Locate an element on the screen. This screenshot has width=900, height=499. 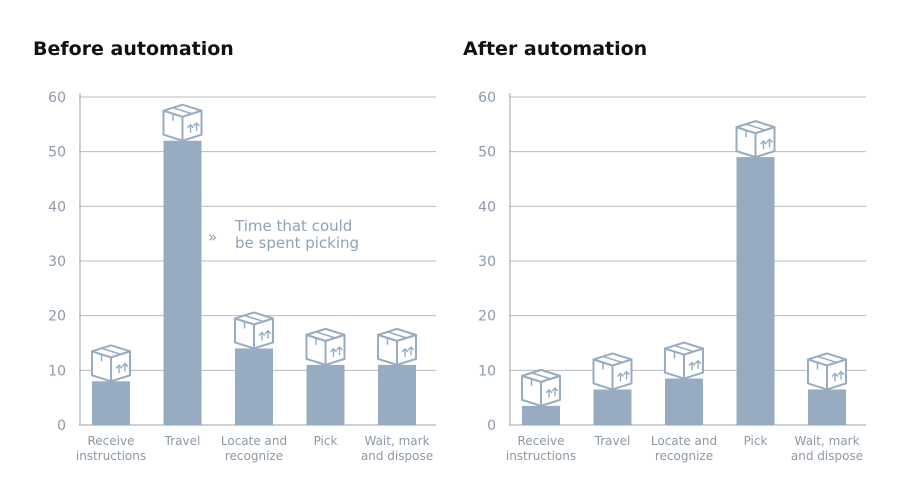
annotation-text: Time that could be spent picking is located at coordinates (296, 234).